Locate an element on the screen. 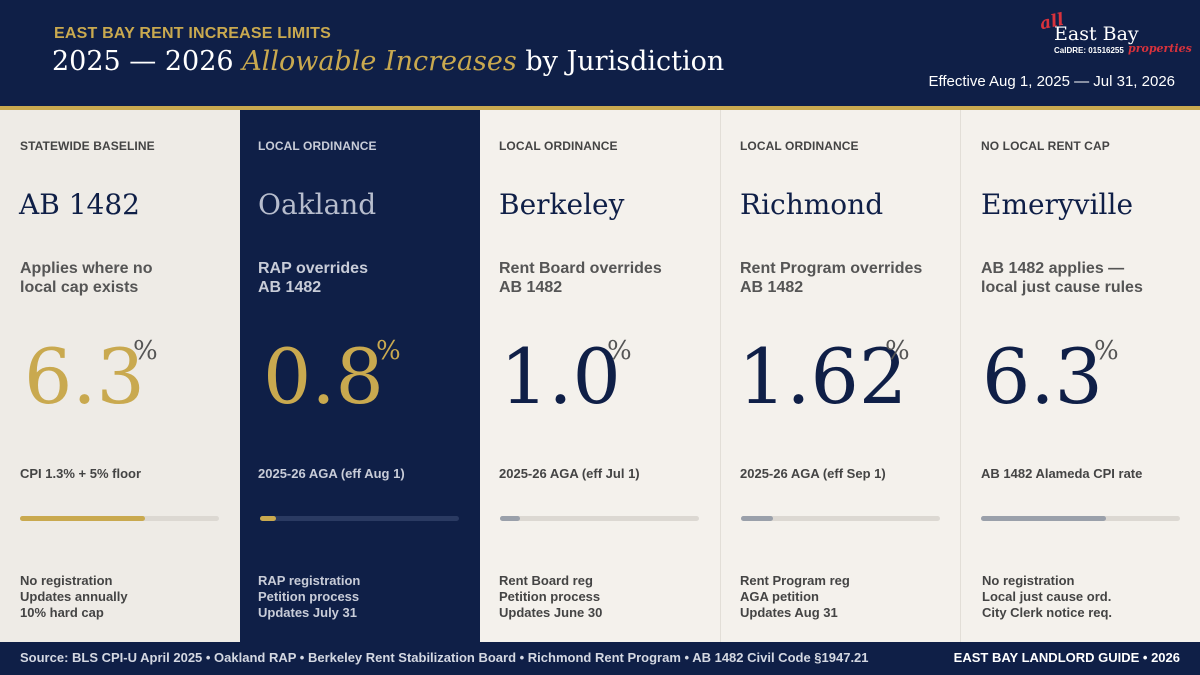  card-description: Rent Program overrides AB 1482 is located at coordinates (842, 278).